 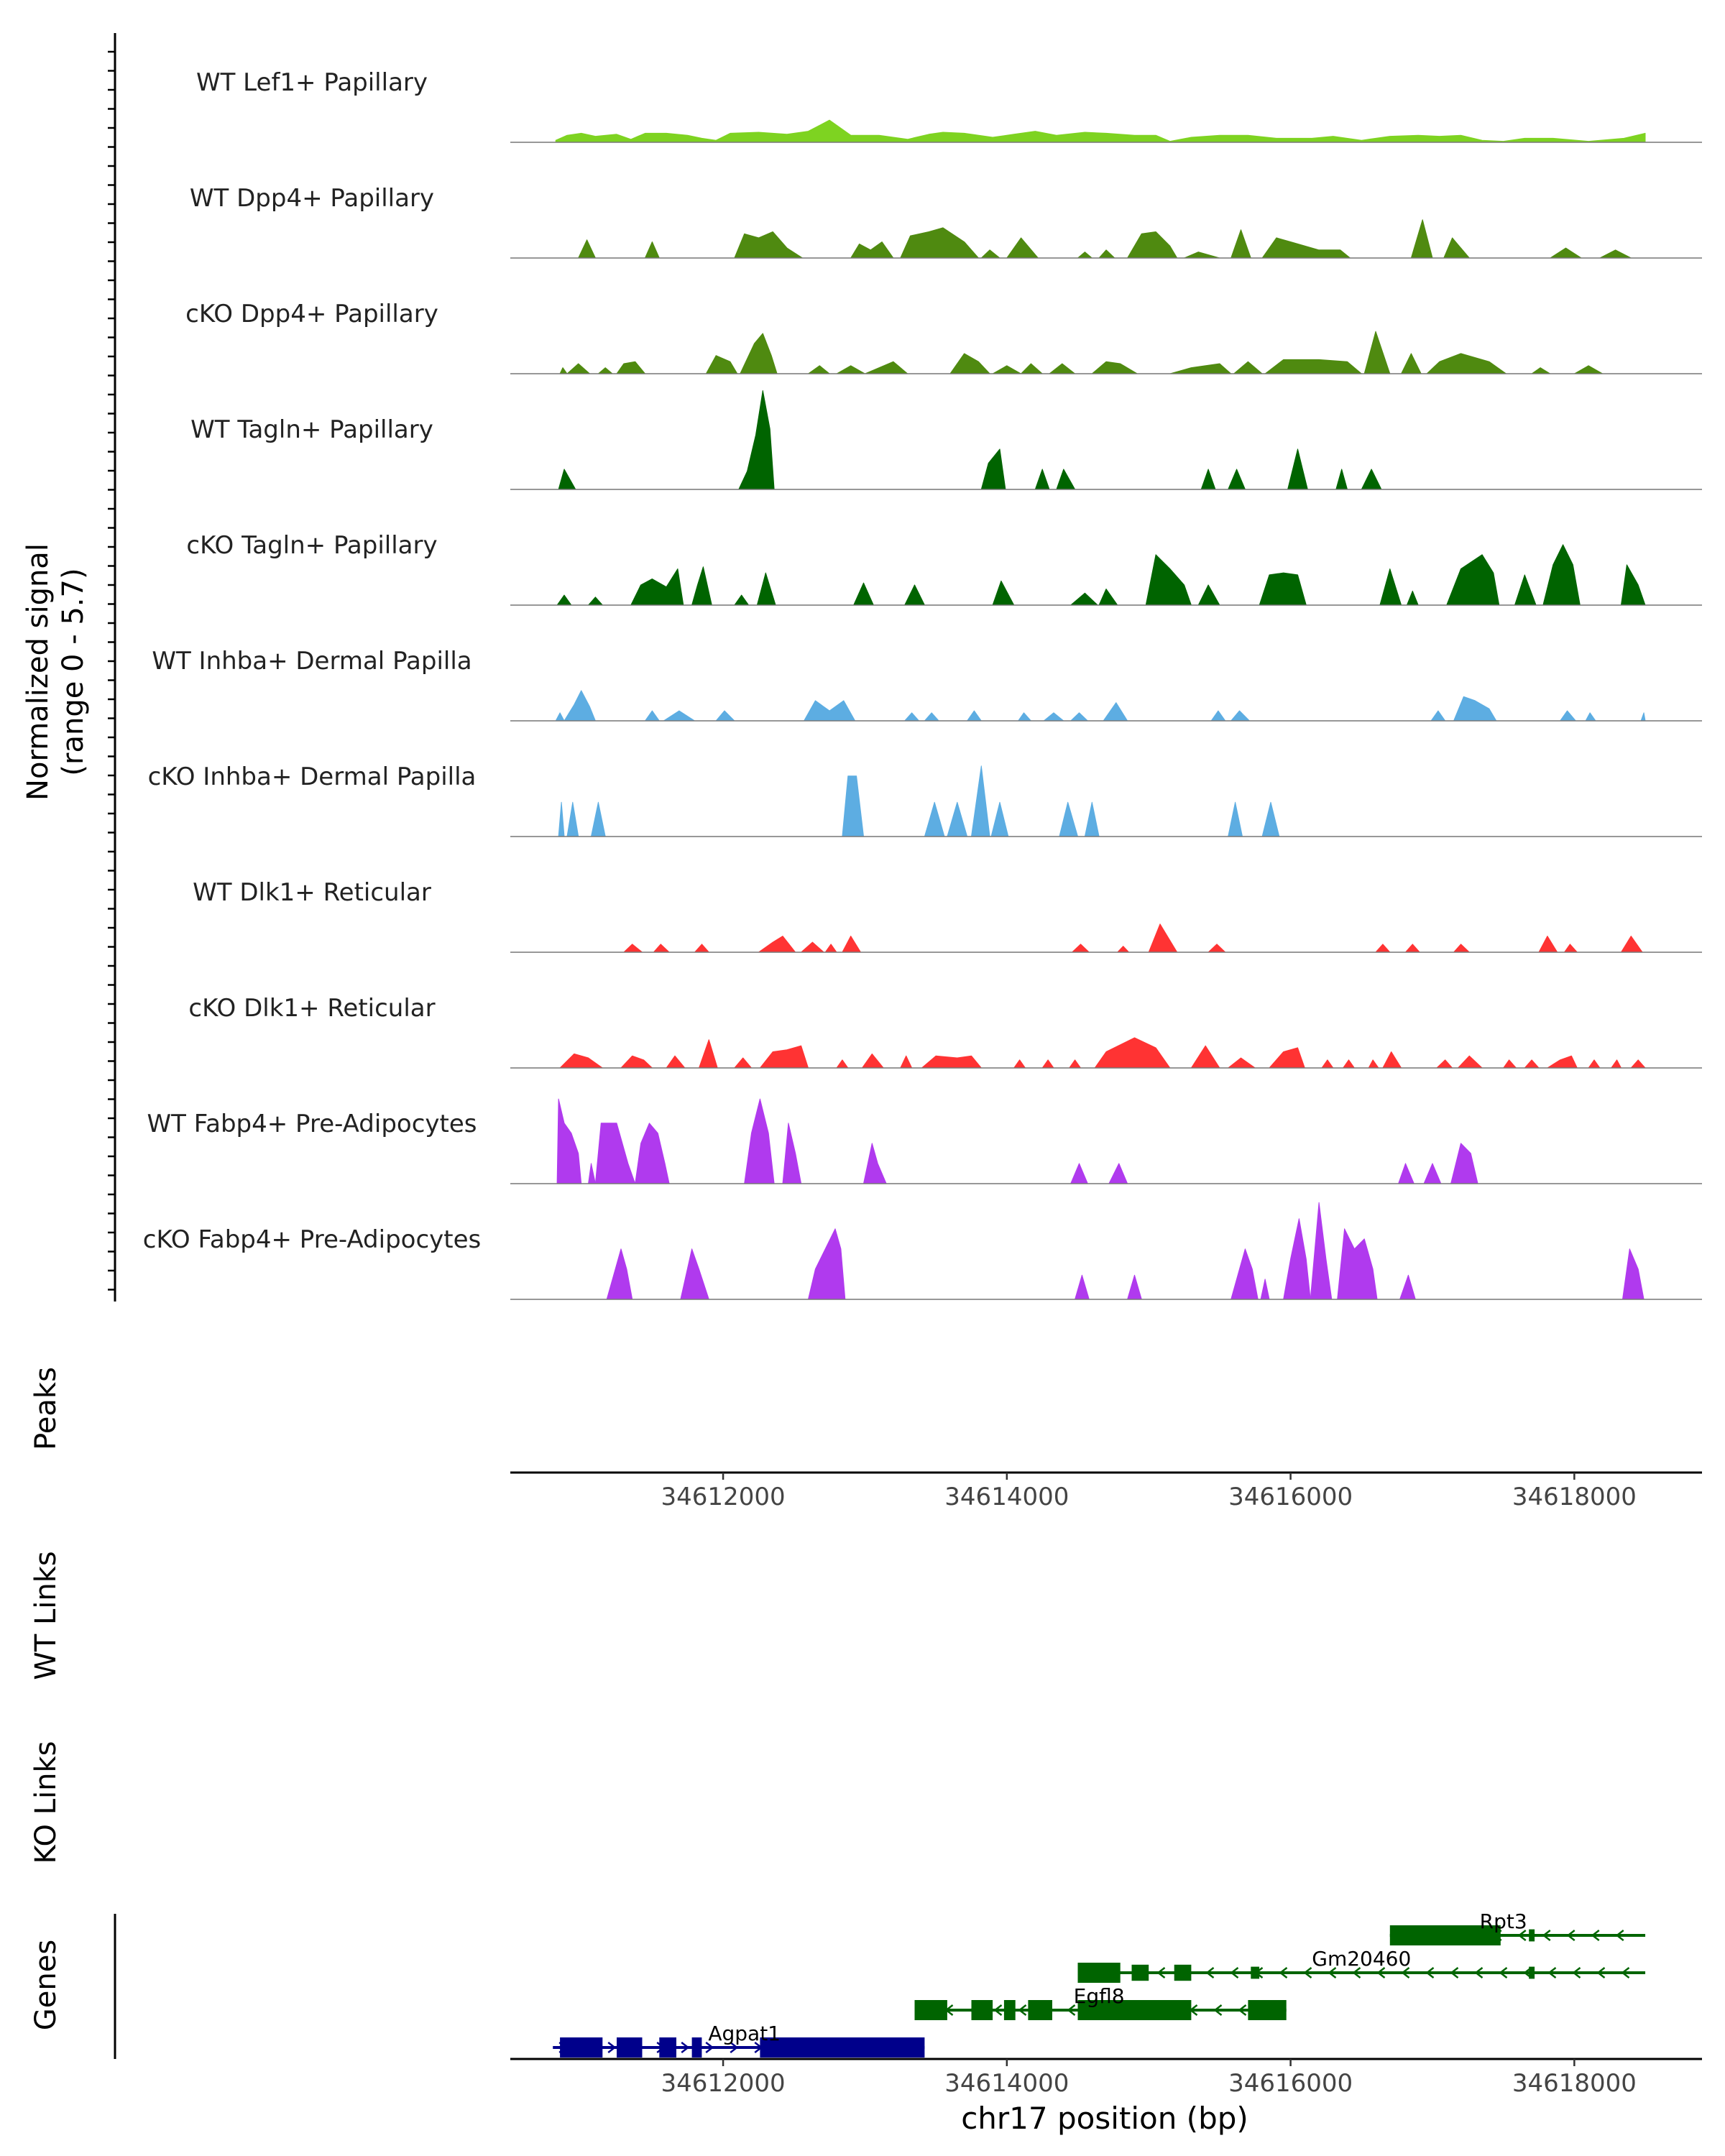 What do you see at coordinates (312, 661) in the screenshot?
I see `track-label: WT Inhba+ Dermal Papilla` at bounding box center [312, 661].